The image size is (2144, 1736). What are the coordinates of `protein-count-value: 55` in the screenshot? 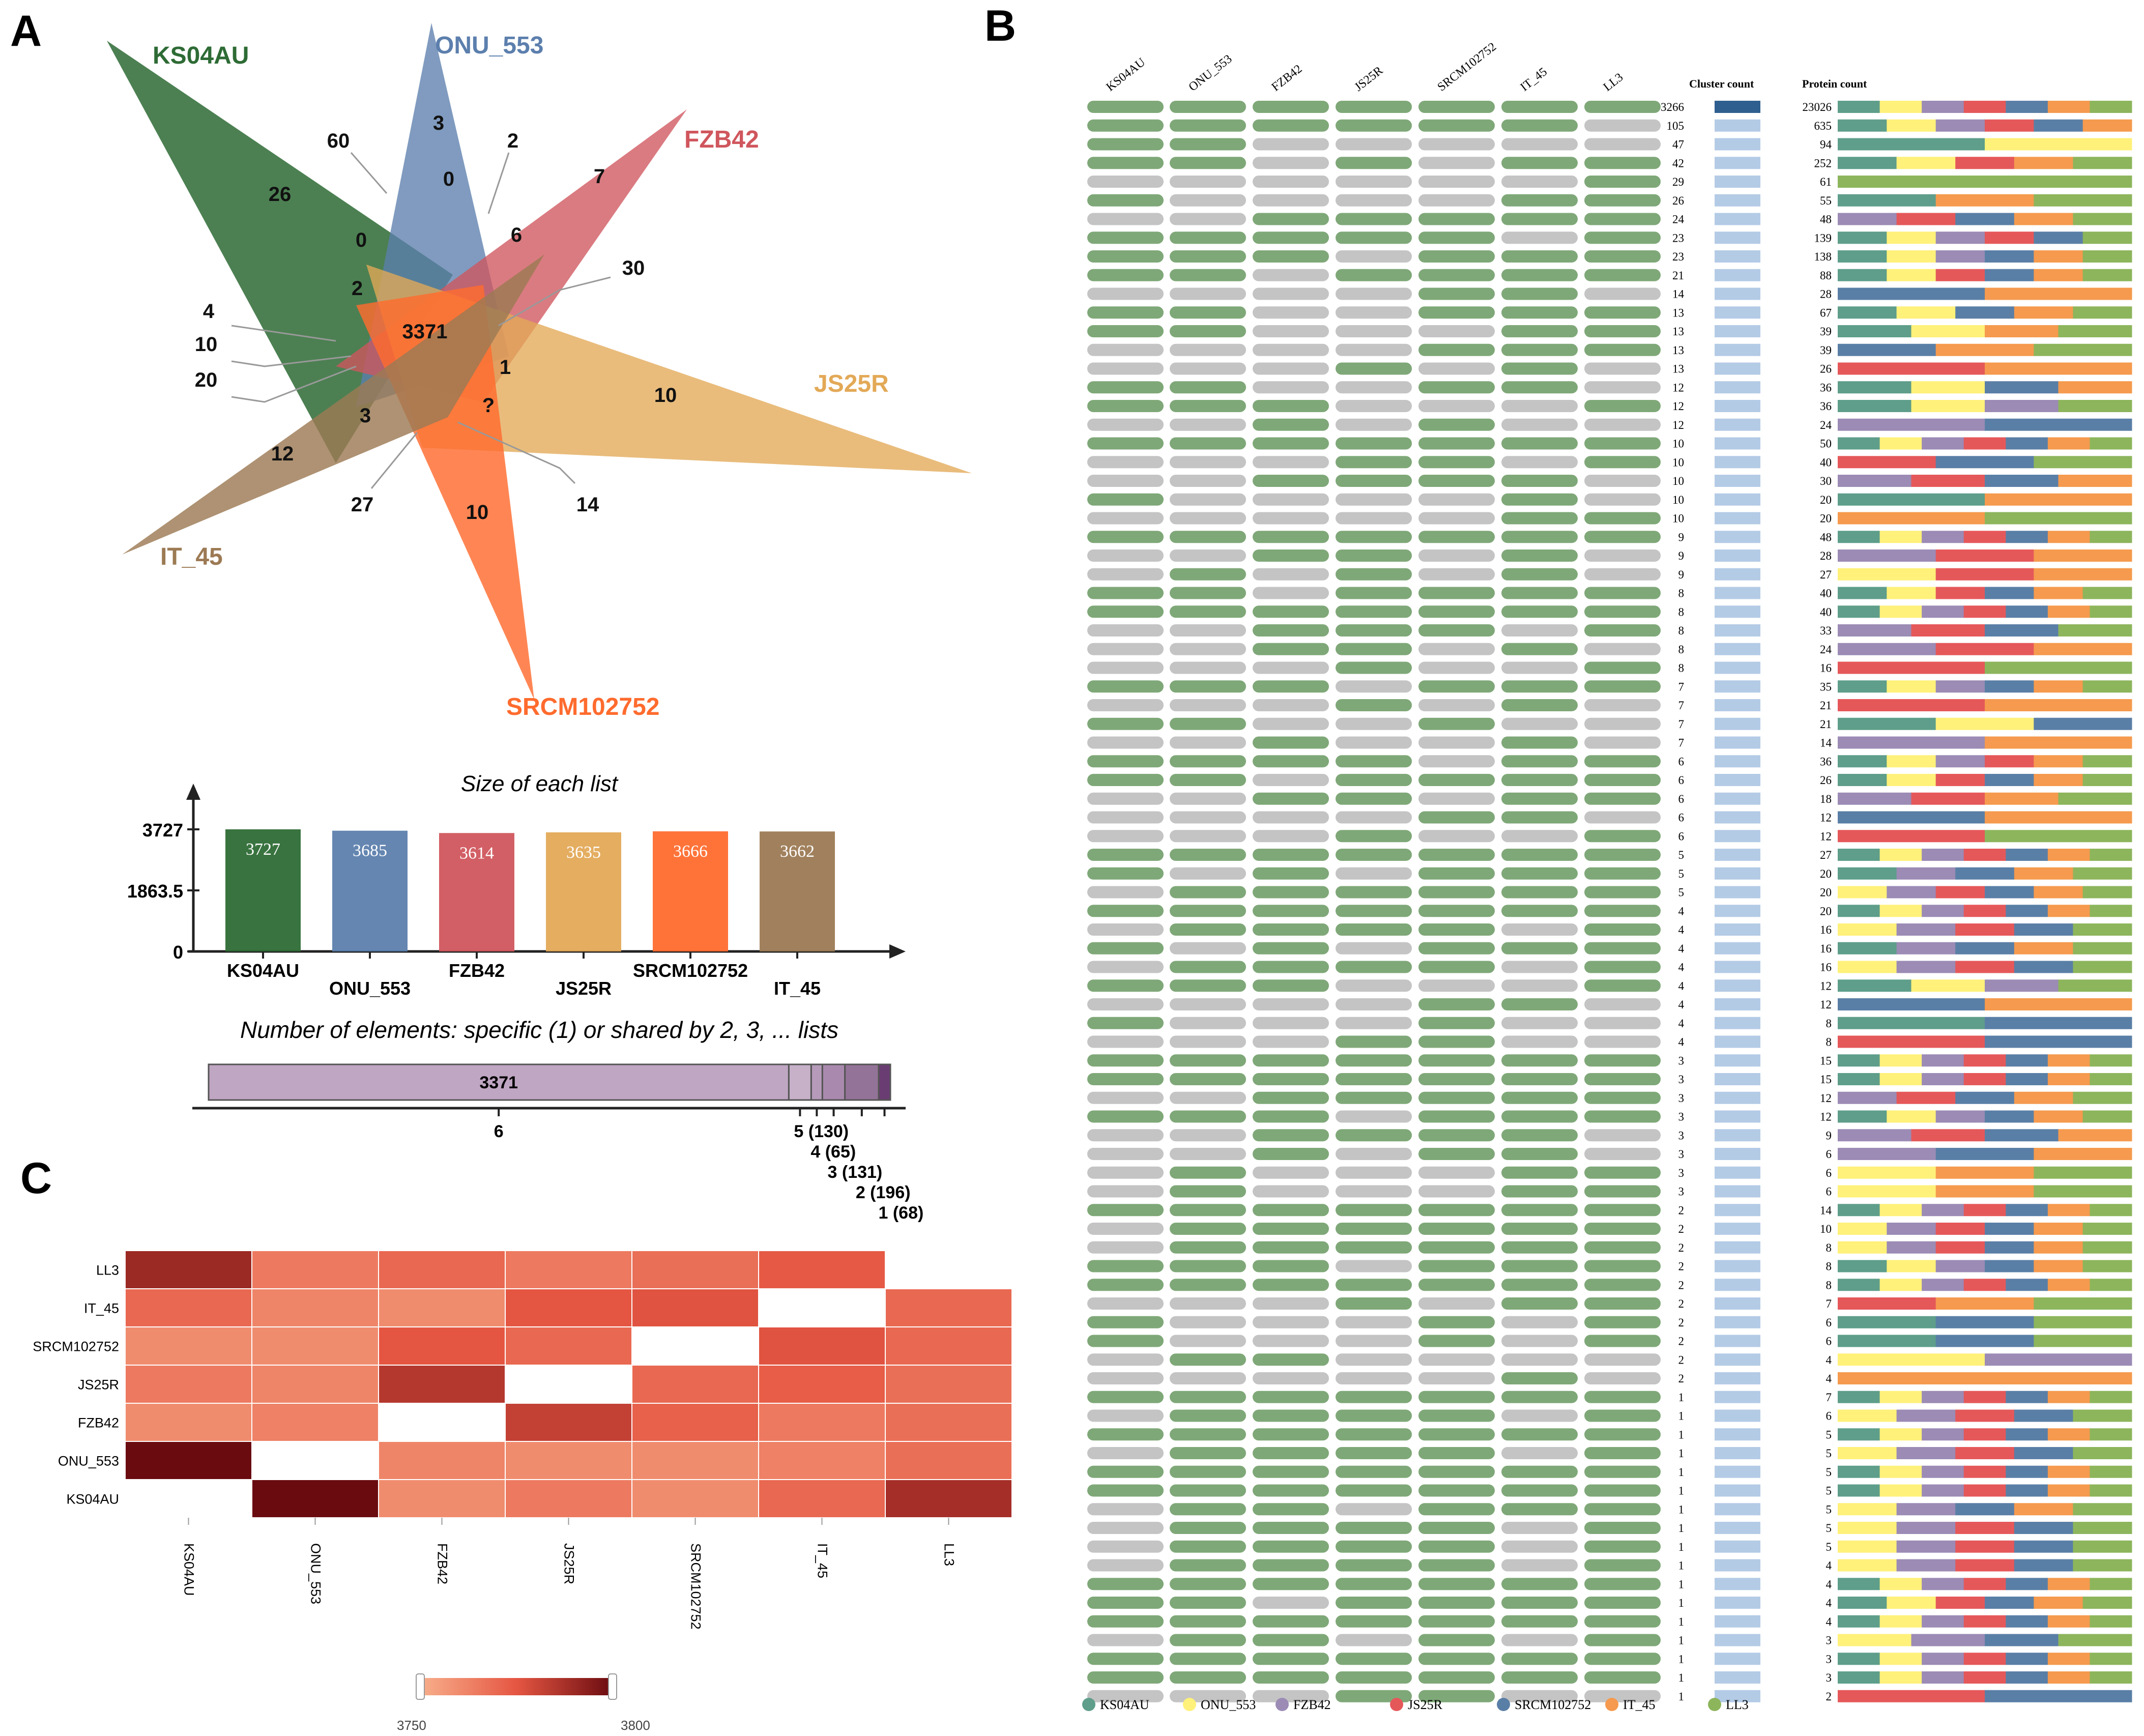 It's located at (1826, 200).